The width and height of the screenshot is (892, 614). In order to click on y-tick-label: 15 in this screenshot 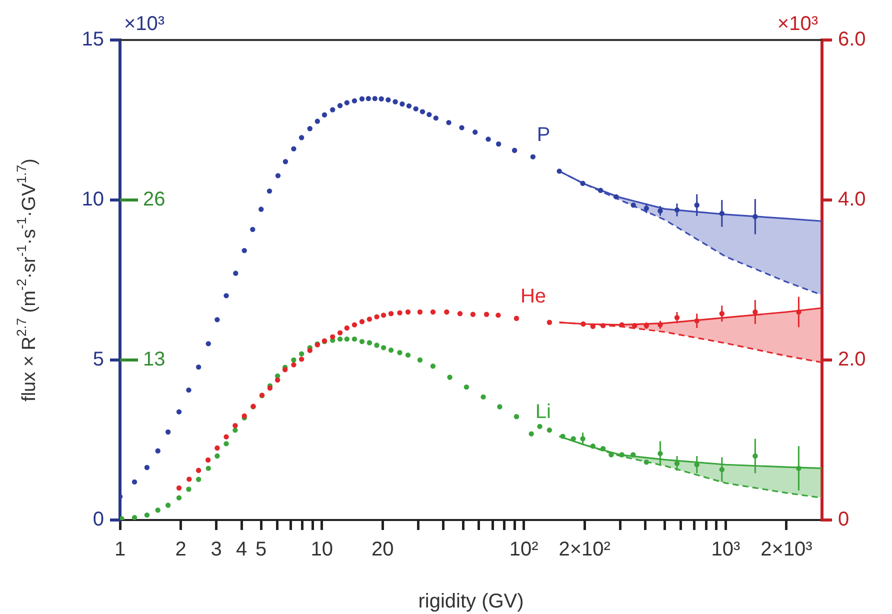, I will do `click(93, 39)`.